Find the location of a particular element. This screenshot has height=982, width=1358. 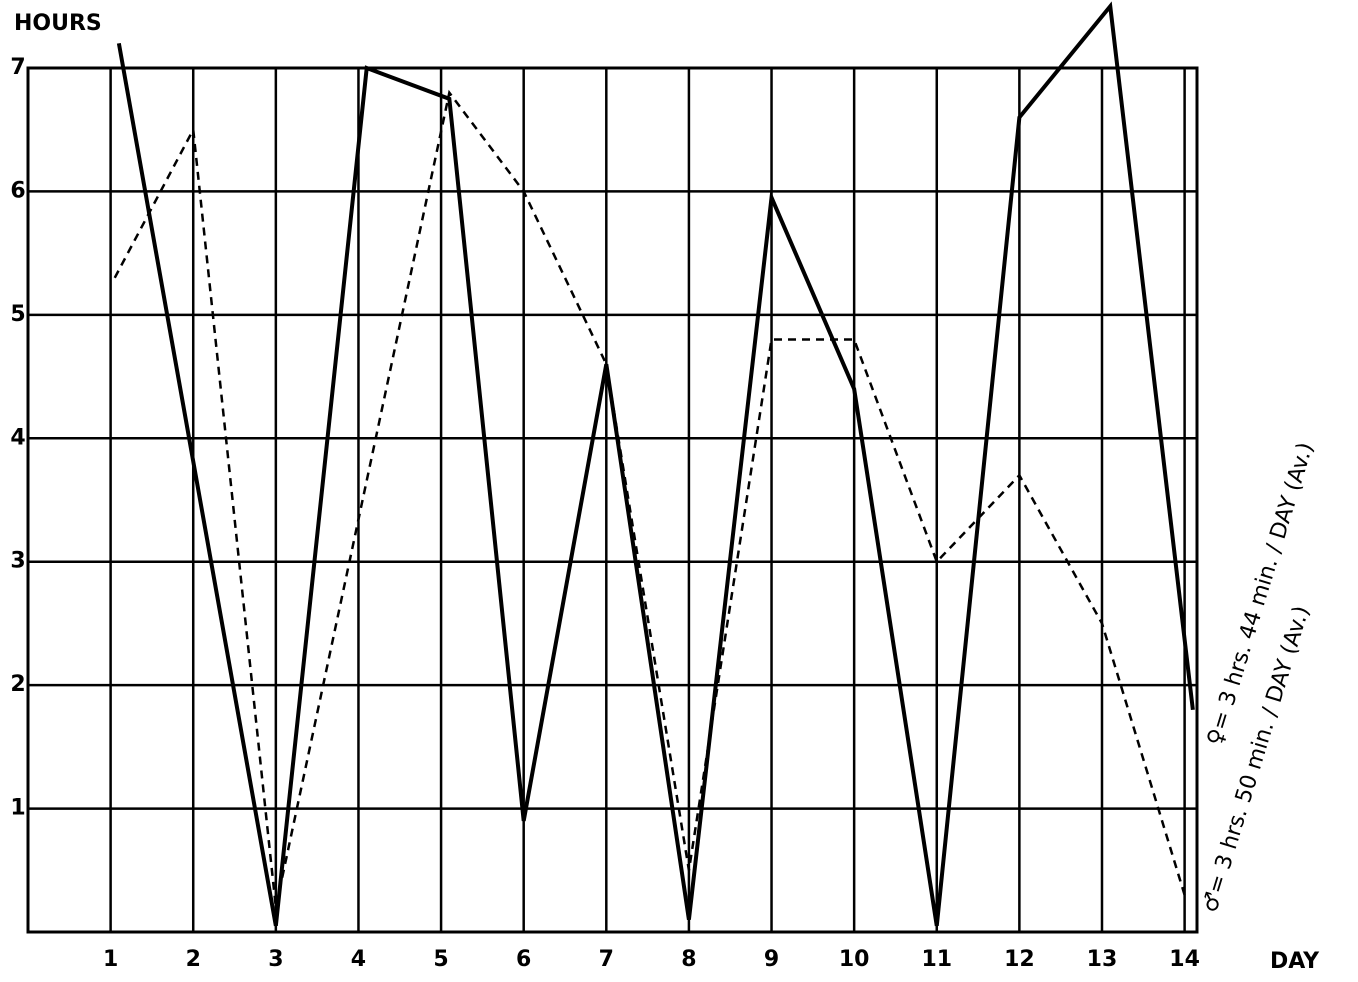

x-tick-label: 11 is located at coordinates (936, 959).